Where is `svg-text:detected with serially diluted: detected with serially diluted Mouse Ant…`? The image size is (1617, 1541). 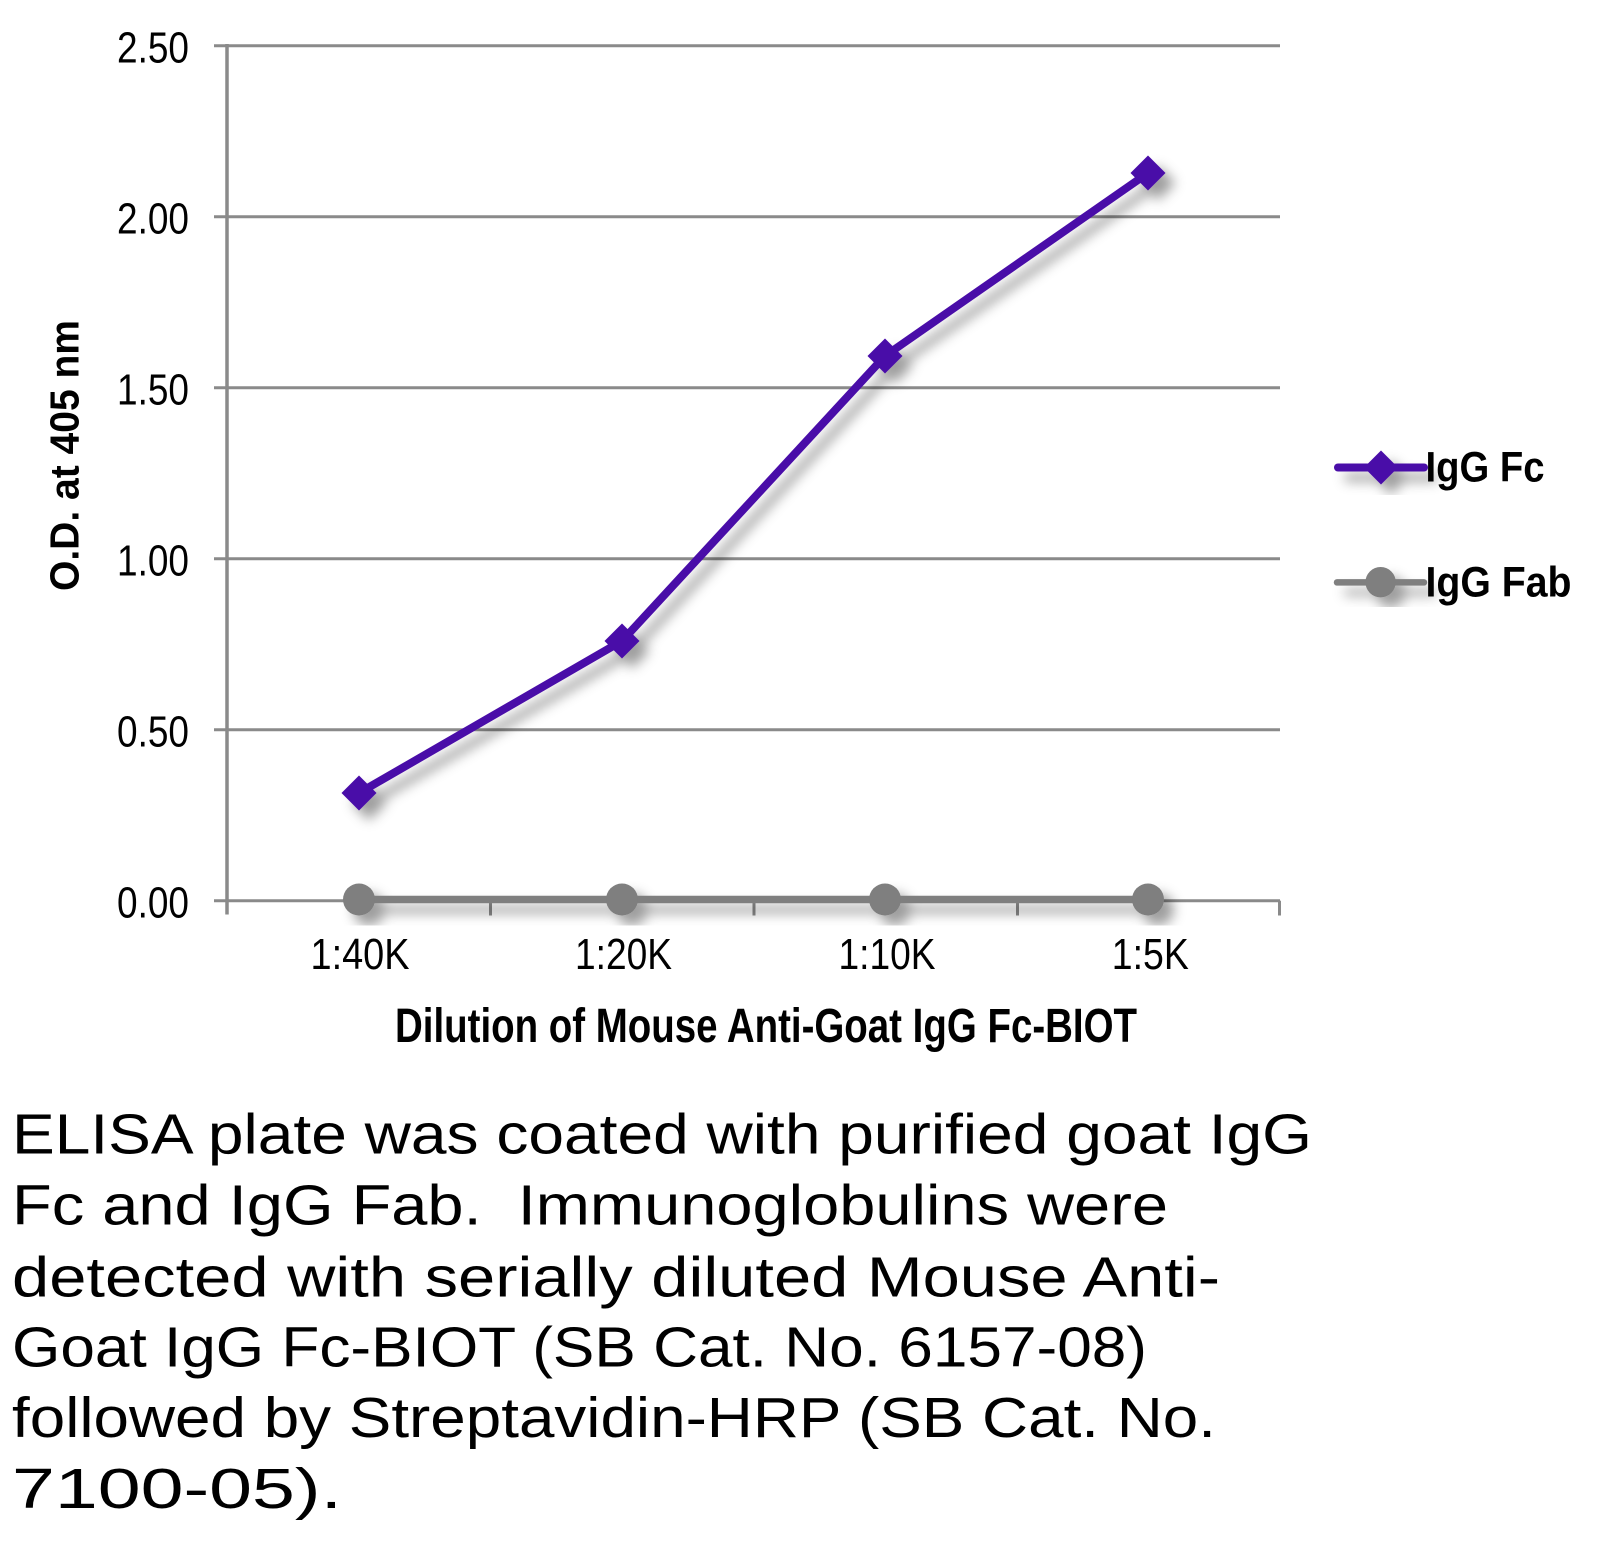 svg-text:detected with serially diluted: detected with serially diluted Mouse Ant… is located at coordinates (616, 1278).